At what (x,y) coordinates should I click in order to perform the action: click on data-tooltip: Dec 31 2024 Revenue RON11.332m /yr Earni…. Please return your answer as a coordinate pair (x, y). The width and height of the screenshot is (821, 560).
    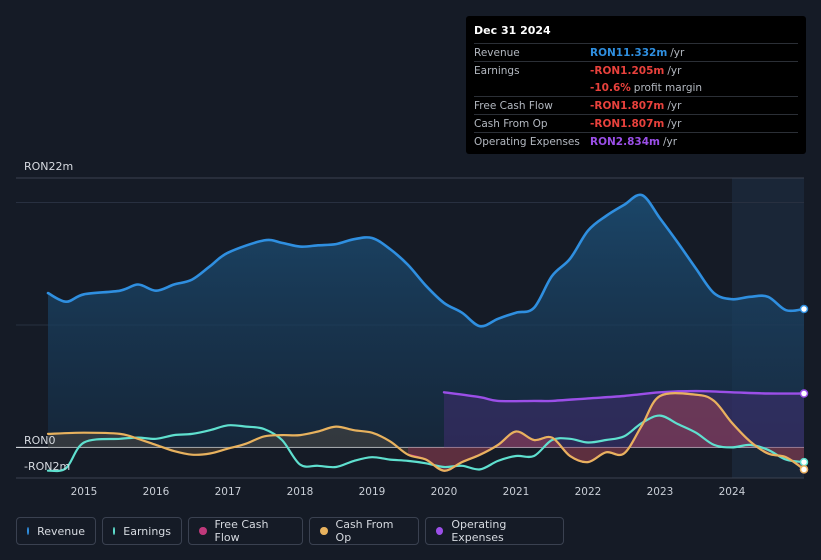
    Looking at the image, I should click on (636, 85).